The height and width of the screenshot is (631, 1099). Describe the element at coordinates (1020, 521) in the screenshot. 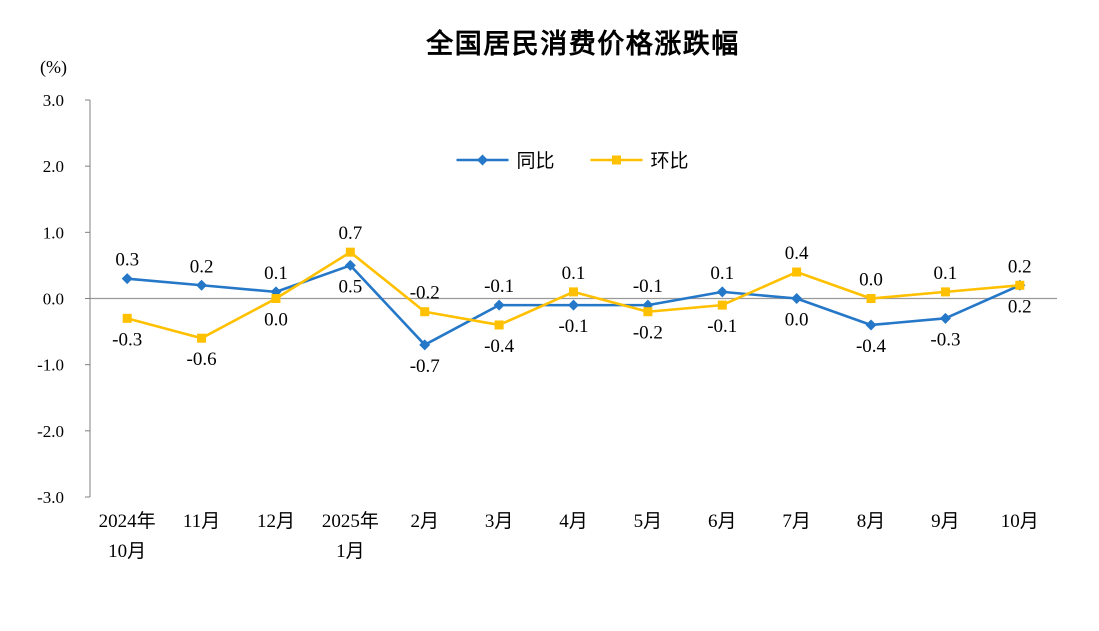

I see `x-axis-label: 10月` at that location.